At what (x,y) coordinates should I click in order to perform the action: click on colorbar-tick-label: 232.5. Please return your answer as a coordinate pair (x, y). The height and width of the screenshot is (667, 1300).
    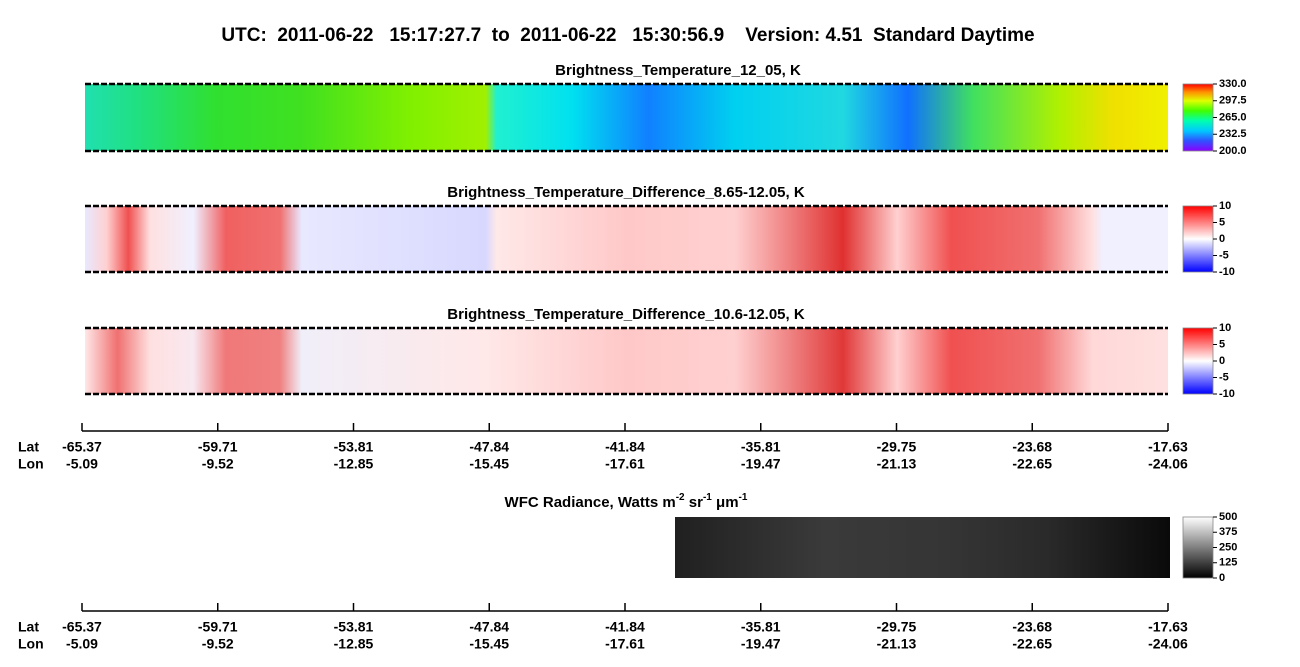
    Looking at the image, I should click on (1233, 134).